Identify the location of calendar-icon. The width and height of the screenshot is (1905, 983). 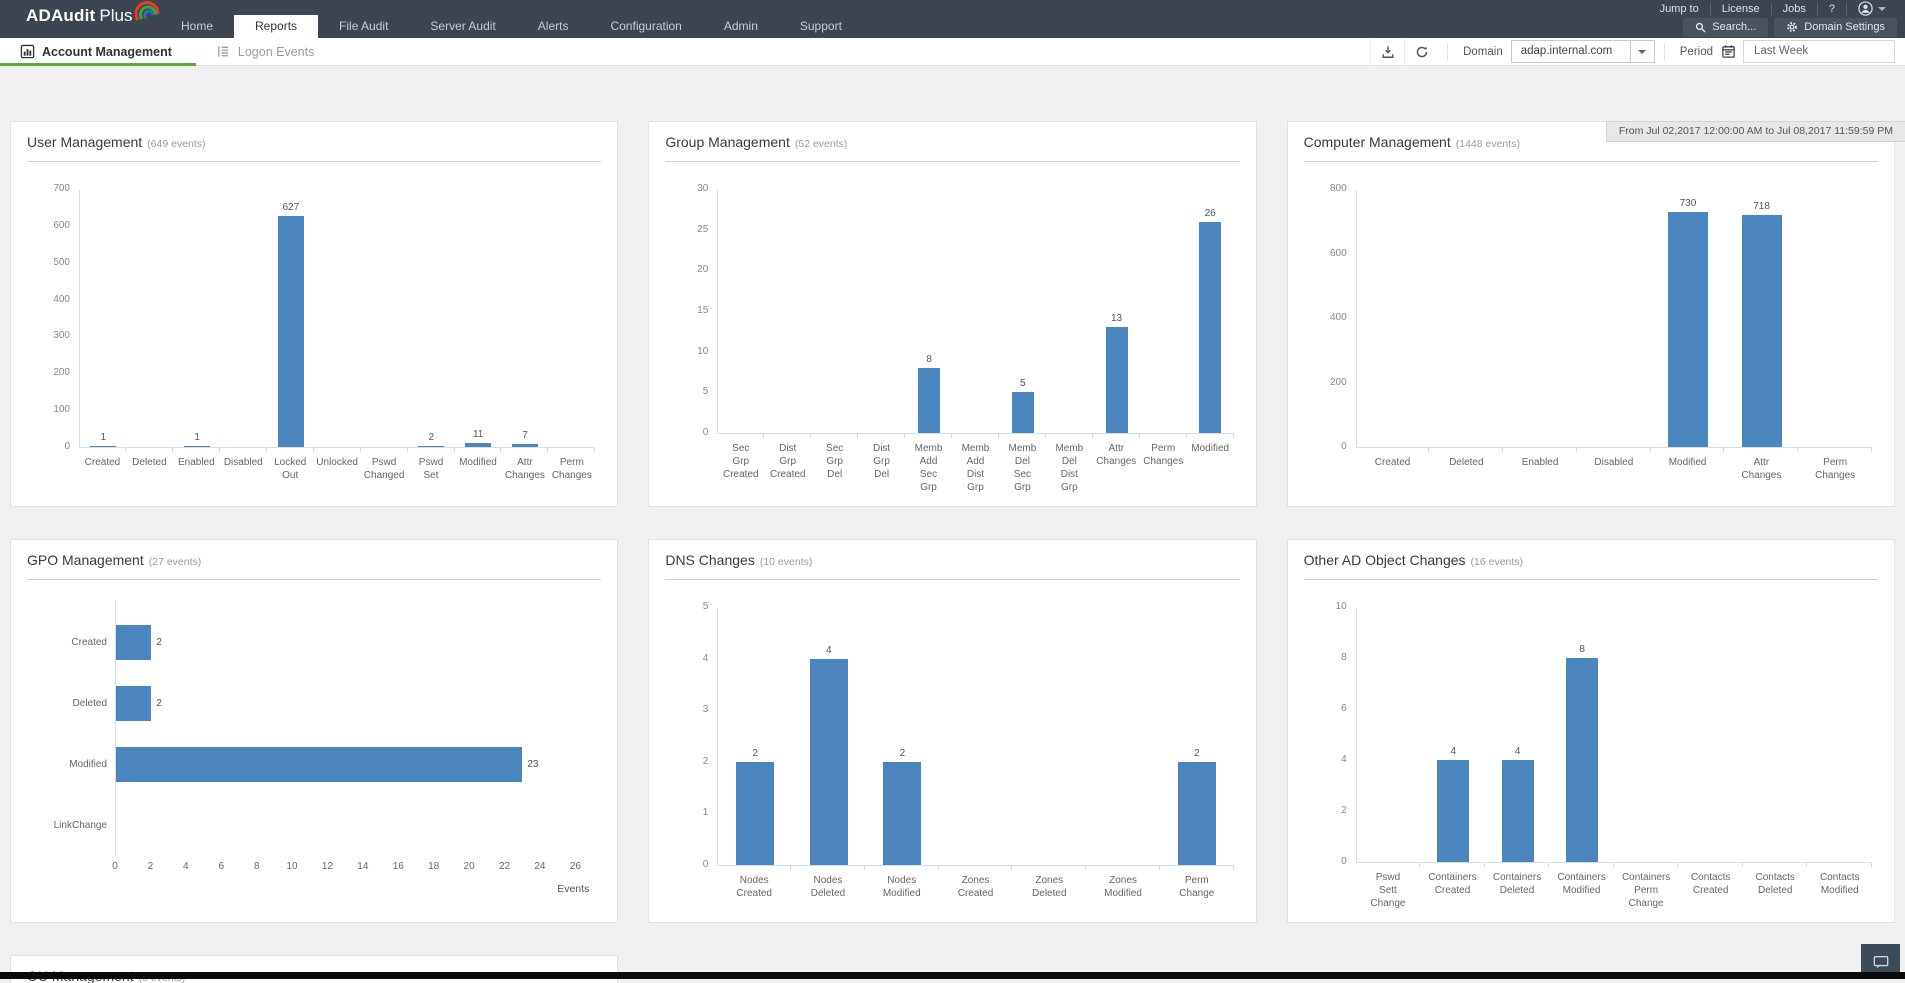
(1728, 51).